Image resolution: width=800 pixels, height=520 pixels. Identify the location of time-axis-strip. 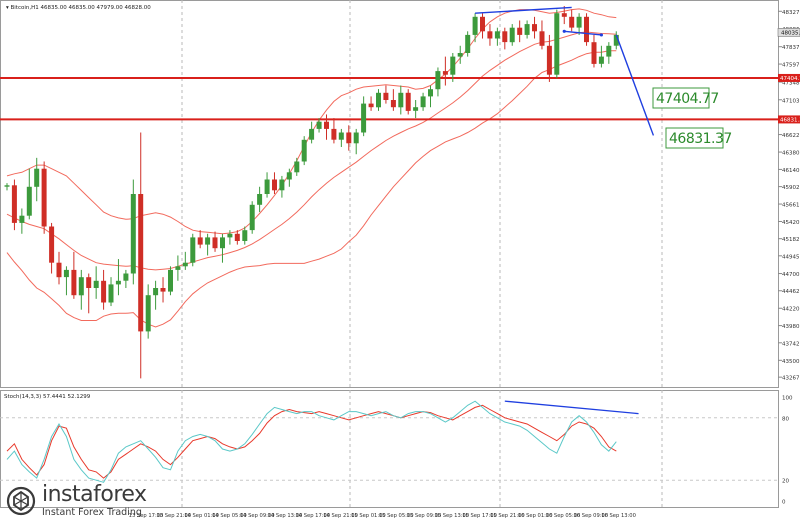
(389, 514).